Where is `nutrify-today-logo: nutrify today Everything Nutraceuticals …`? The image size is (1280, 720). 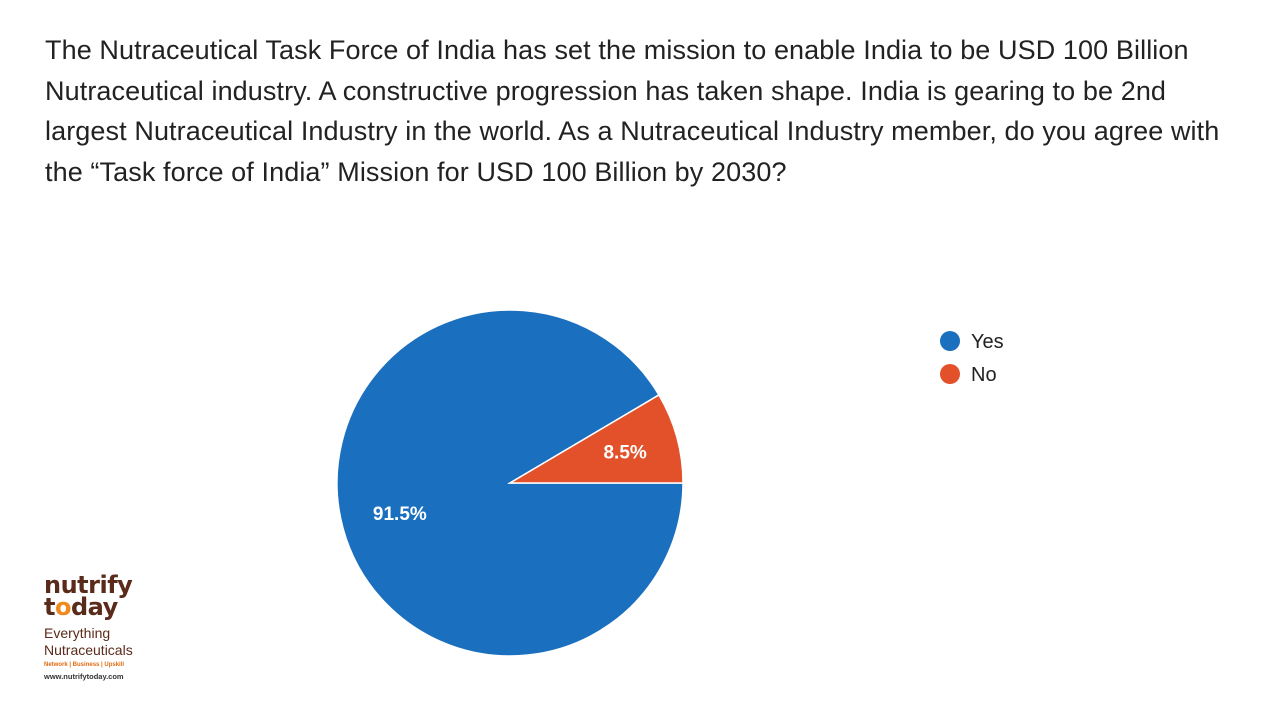
nutrify-today-logo: nutrify today Everything Nutraceuticals … is located at coordinates (124, 626).